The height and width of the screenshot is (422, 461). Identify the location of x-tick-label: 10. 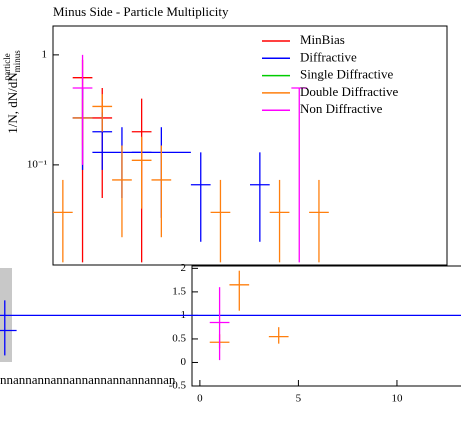
(397, 399).